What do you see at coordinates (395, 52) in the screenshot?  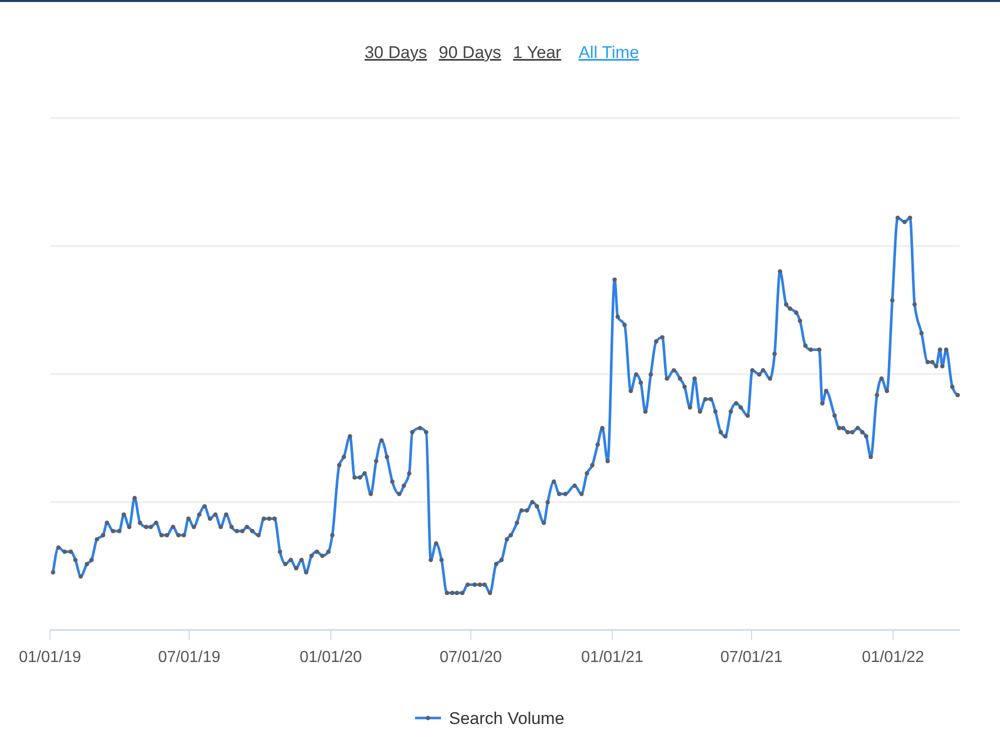 I see `text: 30 Days` at bounding box center [395, 52].